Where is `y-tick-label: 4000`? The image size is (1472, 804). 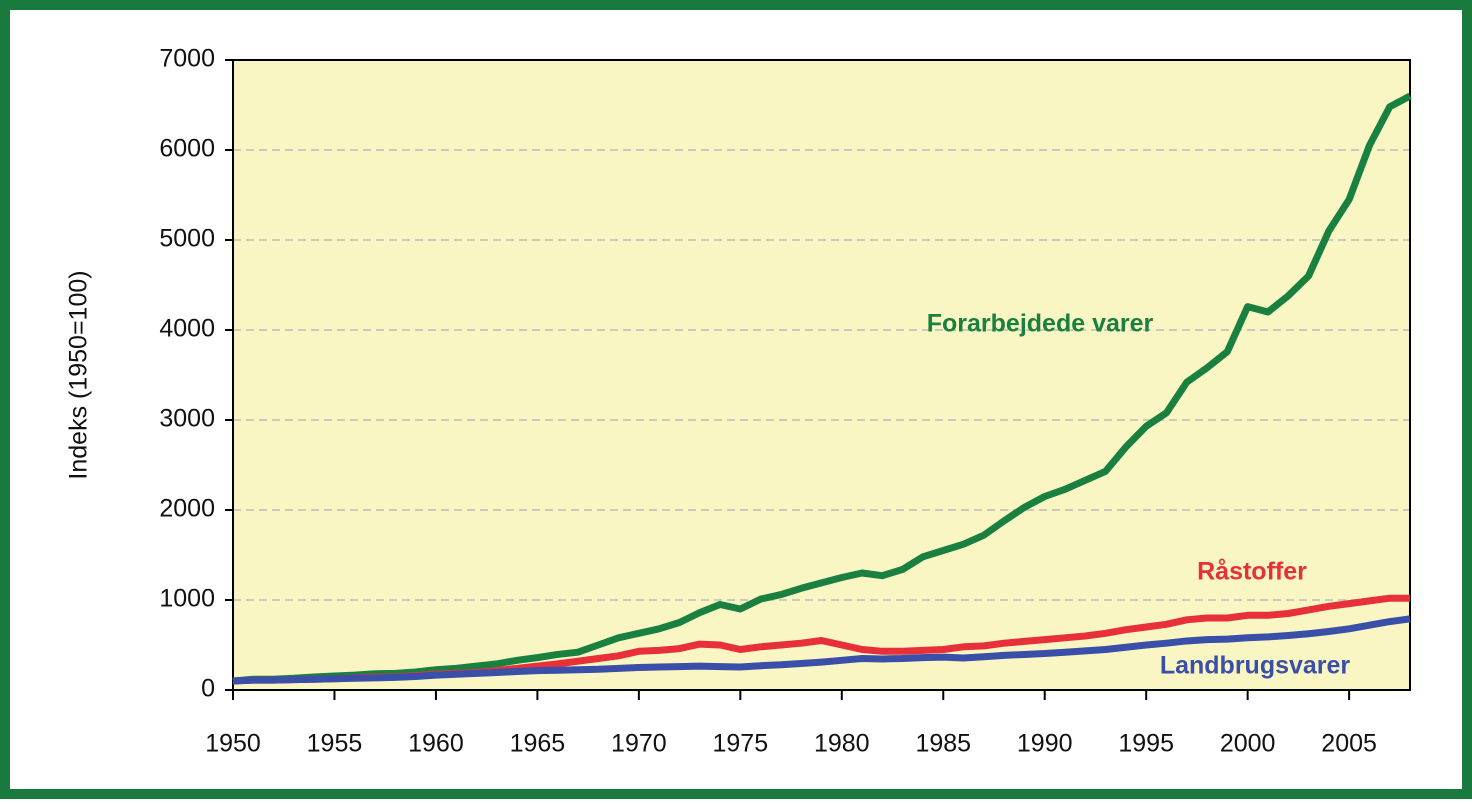 y-tick-label: 4000 is located at coordinates (187, 329).